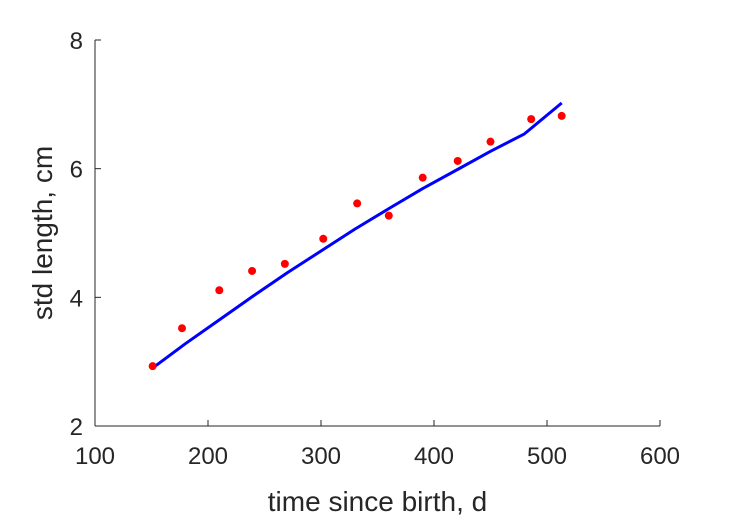 The height and width of the screenshot is (526, 729). Describe the element at coordinates (76, 427) in the screenshot. I see `y-tick-label: 2` at that location.